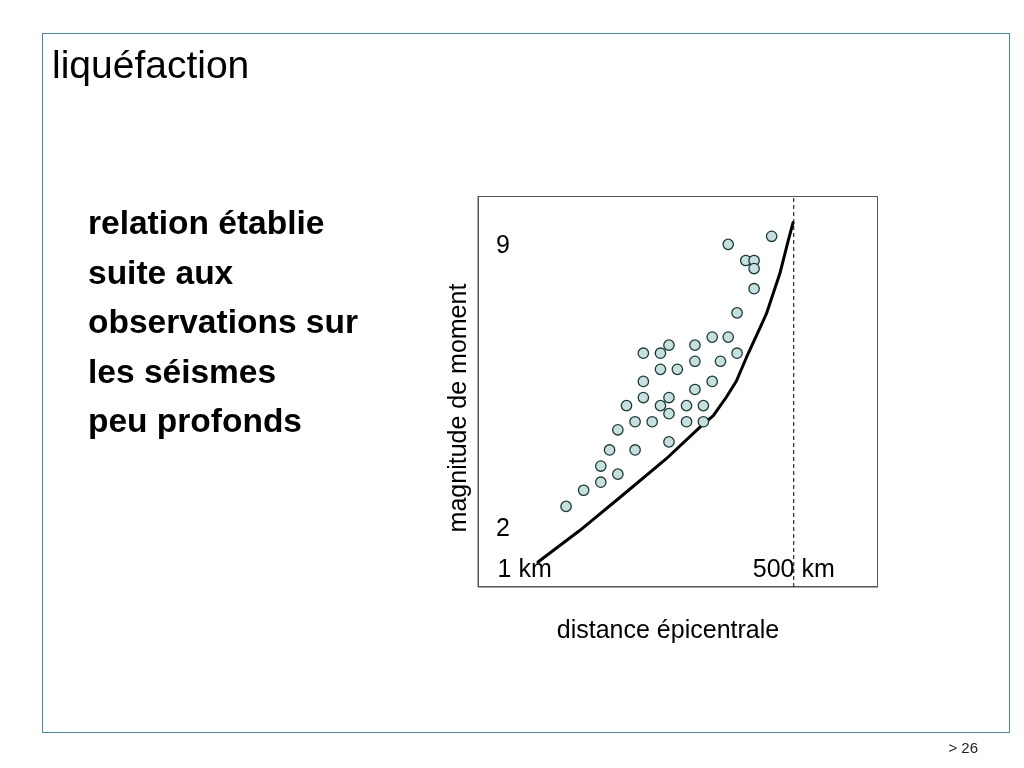  I want to click on x-axis-title: distance épicentrale, so click(668, 629).